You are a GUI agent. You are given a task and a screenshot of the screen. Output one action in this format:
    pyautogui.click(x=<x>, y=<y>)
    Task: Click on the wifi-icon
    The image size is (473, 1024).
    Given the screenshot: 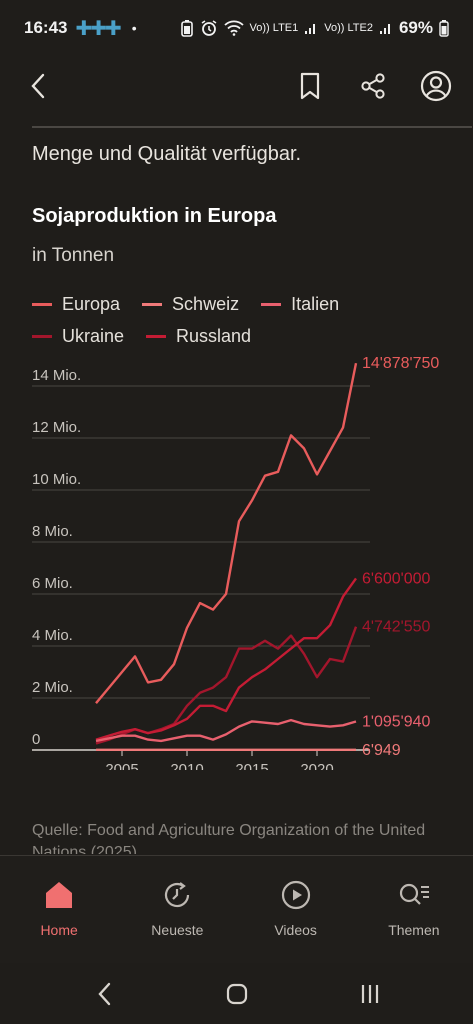 What is the action you would take?
    pyautogui.click(x=233, y=28)
    